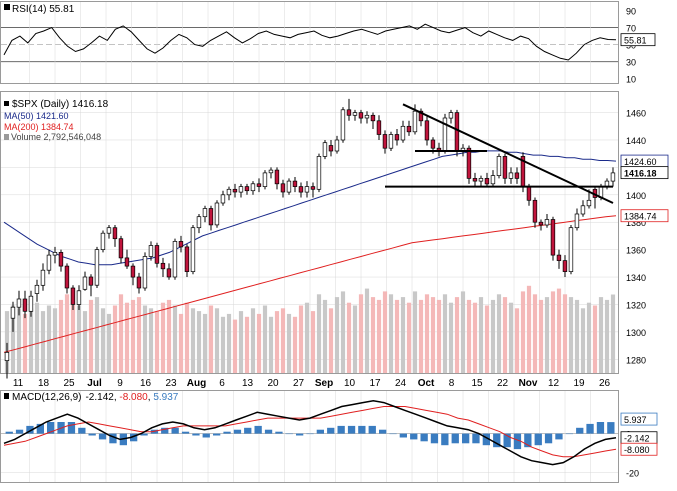 This screenshot has height=491, width=677. What do you see at coordinates (636, 333) in the screenshot?
I see `price-tick-label: 1300` at bounding box center [636, 333].